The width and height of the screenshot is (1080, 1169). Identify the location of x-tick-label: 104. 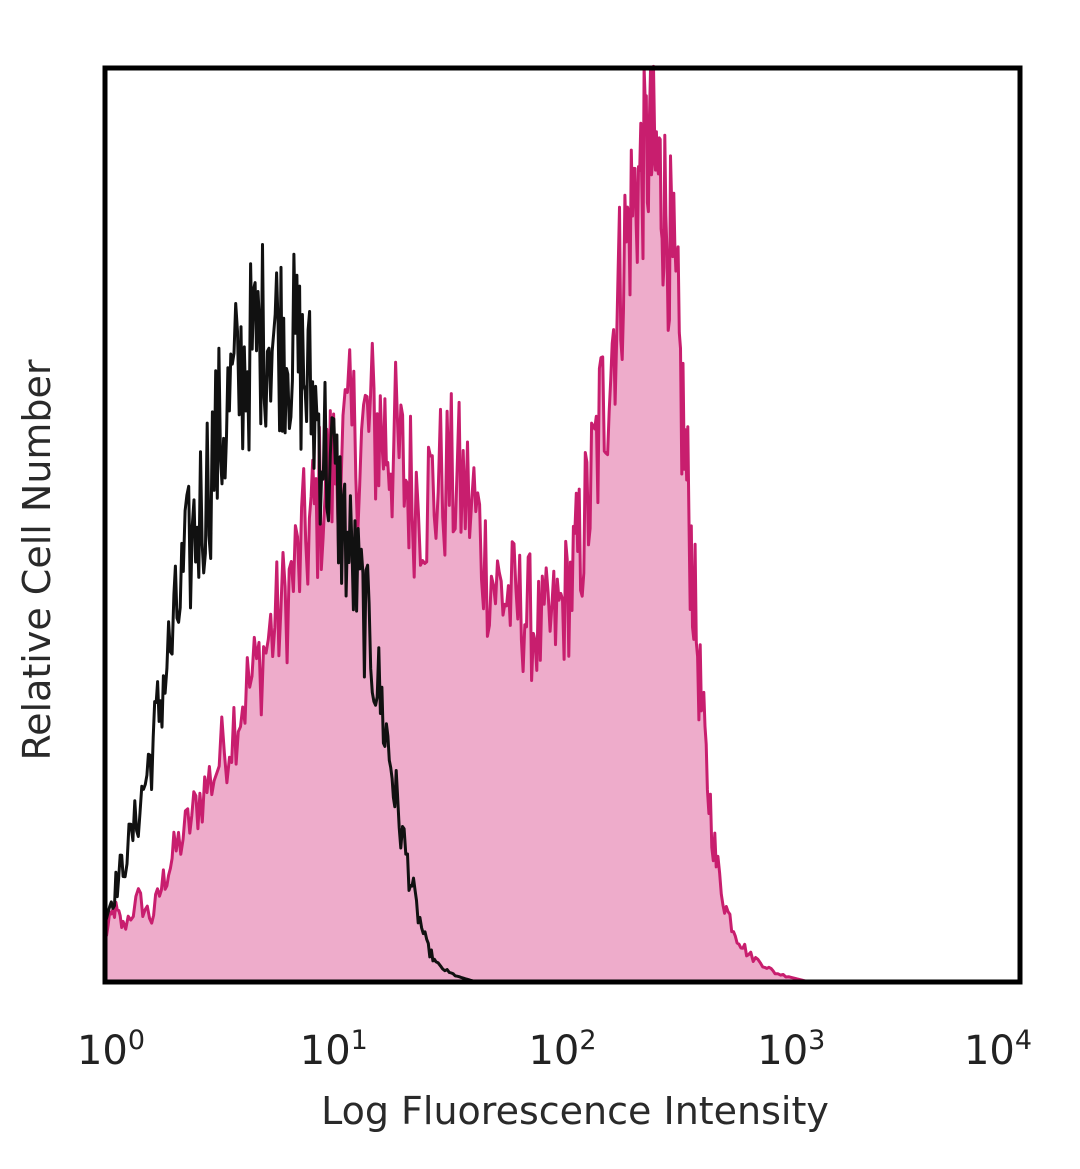
(998, 1049).